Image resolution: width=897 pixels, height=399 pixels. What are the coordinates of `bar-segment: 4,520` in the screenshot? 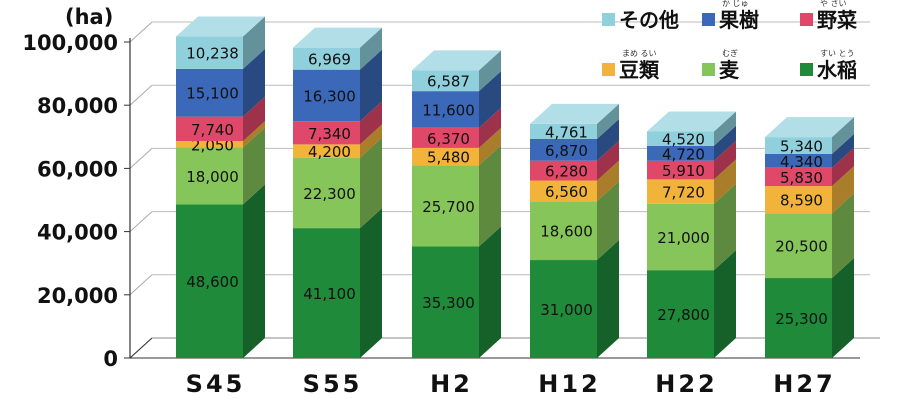 It's located at (691, 130).